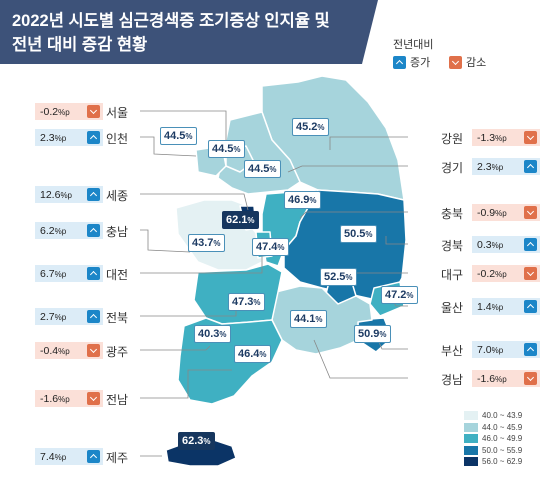 Image resolution: width=558 pixels, height=502 pixels. I want to click on region-name-daejeon: 대전, so click(117, 275).